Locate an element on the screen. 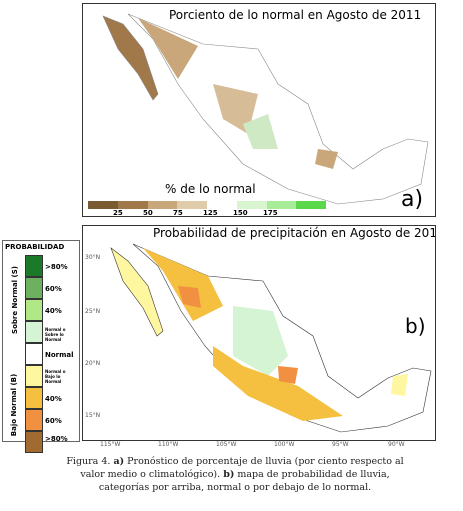  lon-label: 115°W is located at coordinates (110, 444).